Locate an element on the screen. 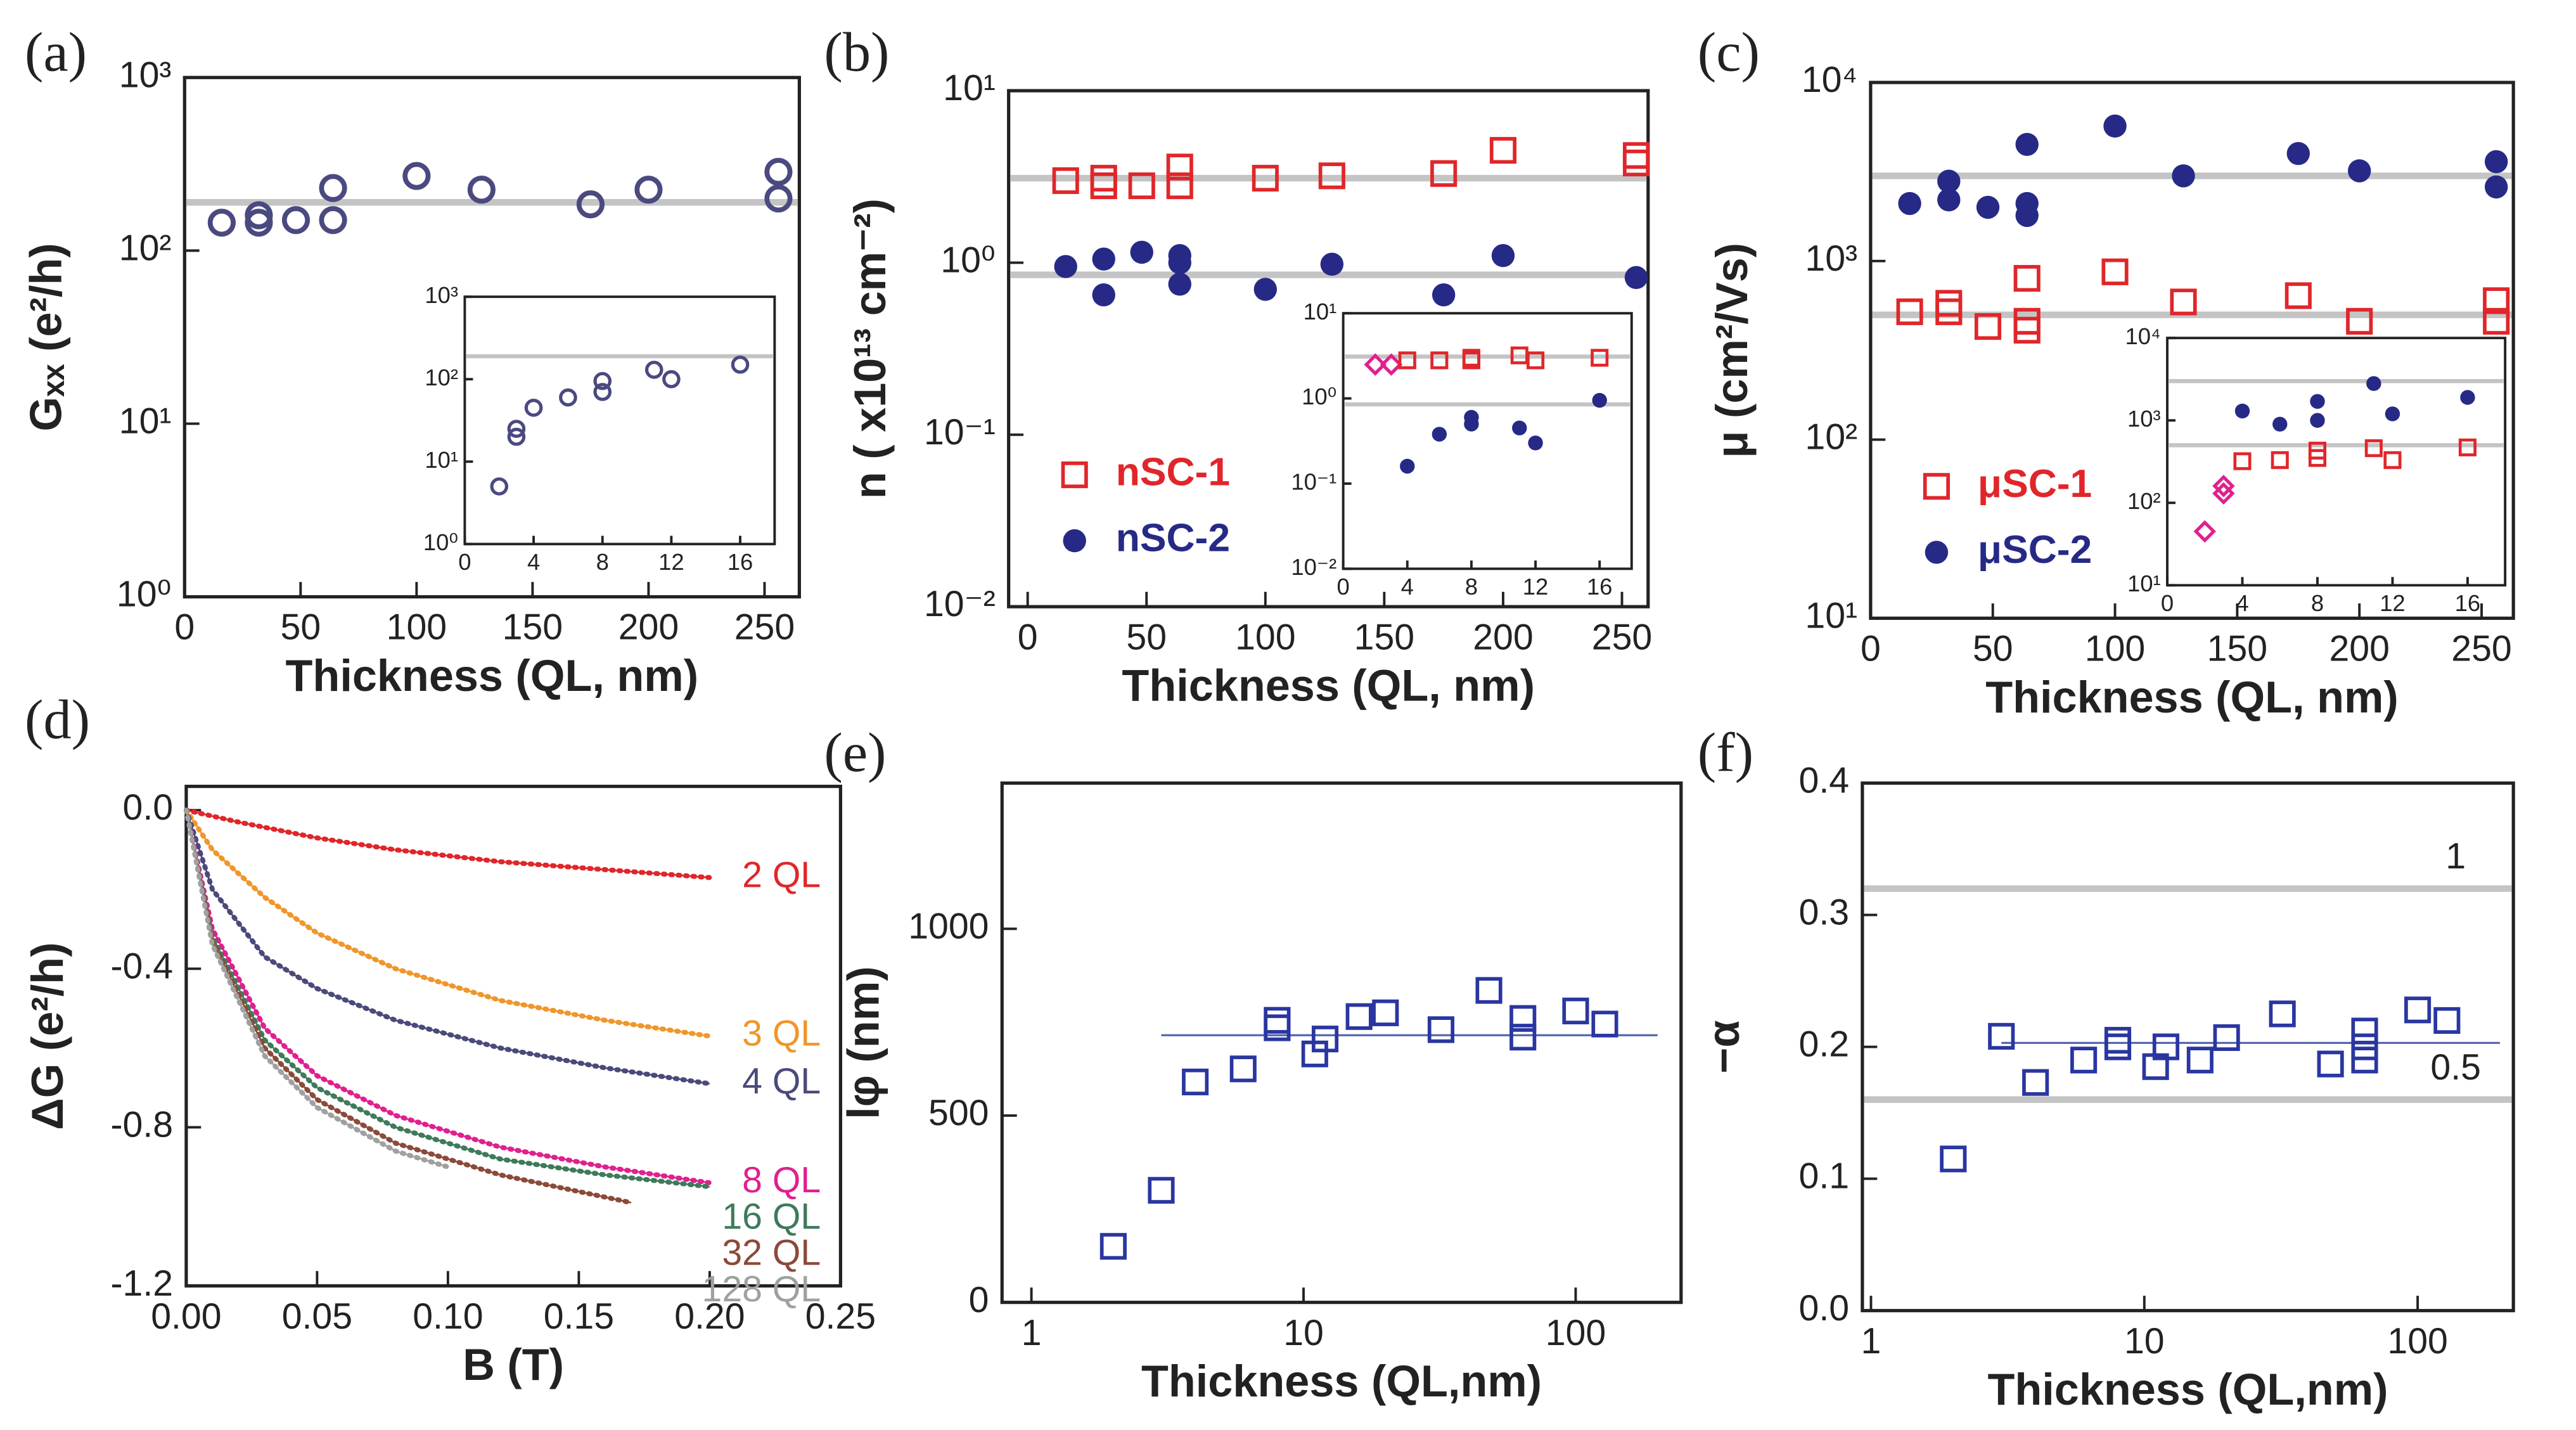  line-label: 2 QL is located at coordinates (781, 875).